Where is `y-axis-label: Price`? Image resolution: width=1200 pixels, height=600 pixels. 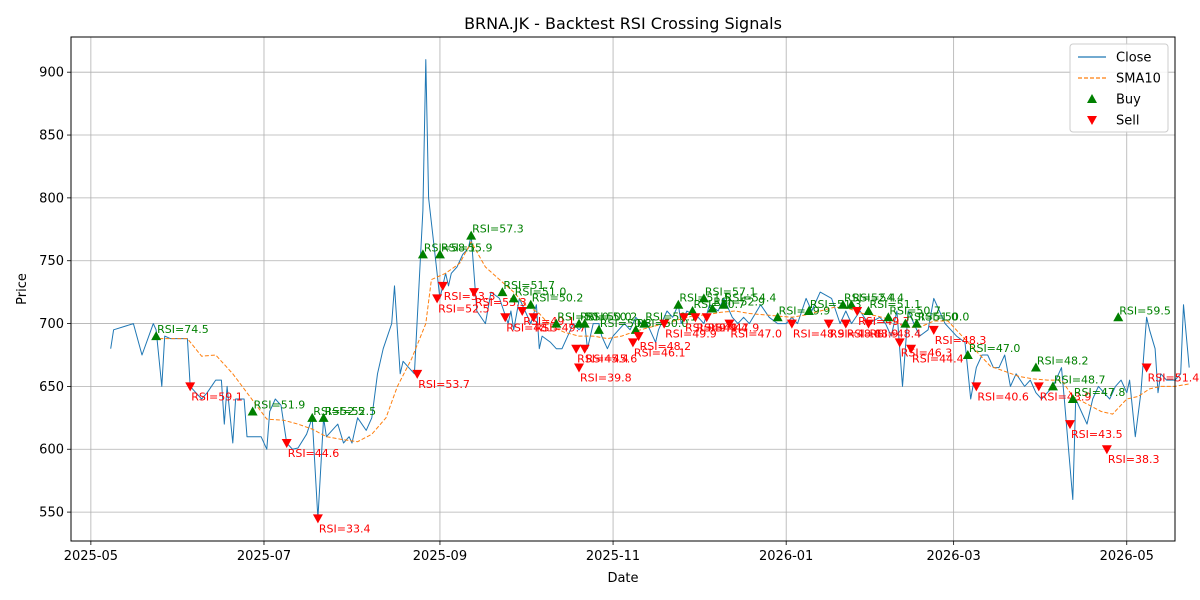
y-axis-label: Price is located at coordinates (22, 289).